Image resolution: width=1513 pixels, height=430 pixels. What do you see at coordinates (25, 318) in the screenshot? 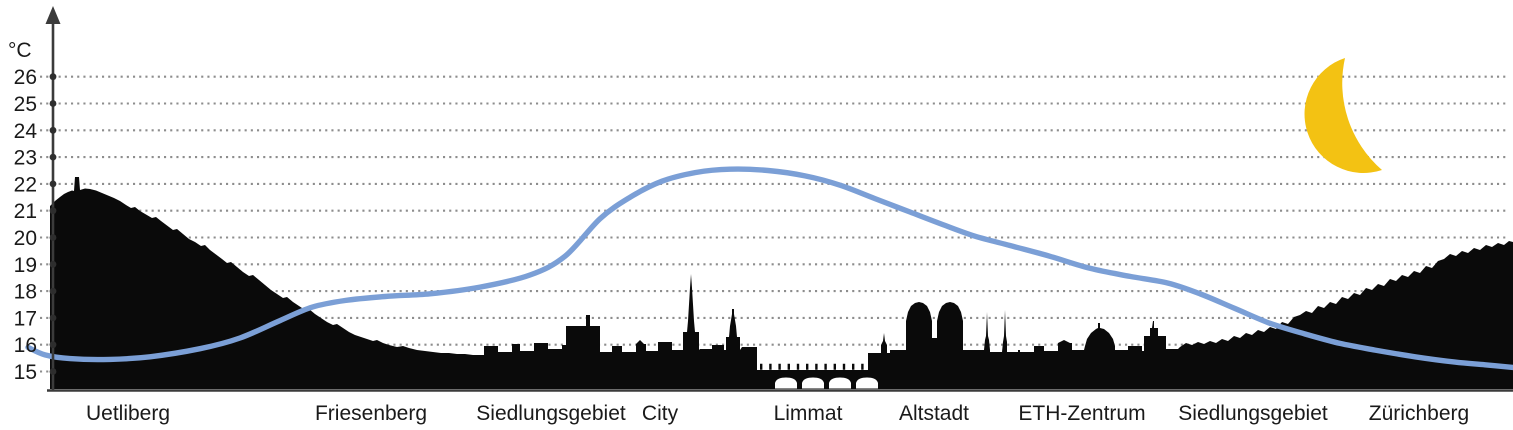
I see `y-tick-label-17: 17` at bounding box center [25, 318].